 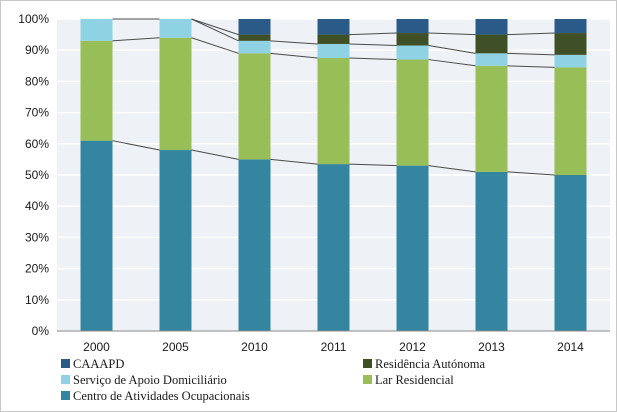 I want to click on y-tick-label: 20%, so click(x=37, y=269).